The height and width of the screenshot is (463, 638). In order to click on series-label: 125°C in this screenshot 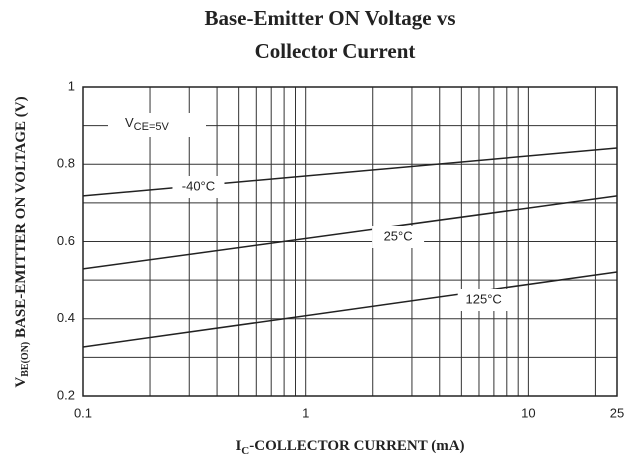, I will do `click(484, 298)`.